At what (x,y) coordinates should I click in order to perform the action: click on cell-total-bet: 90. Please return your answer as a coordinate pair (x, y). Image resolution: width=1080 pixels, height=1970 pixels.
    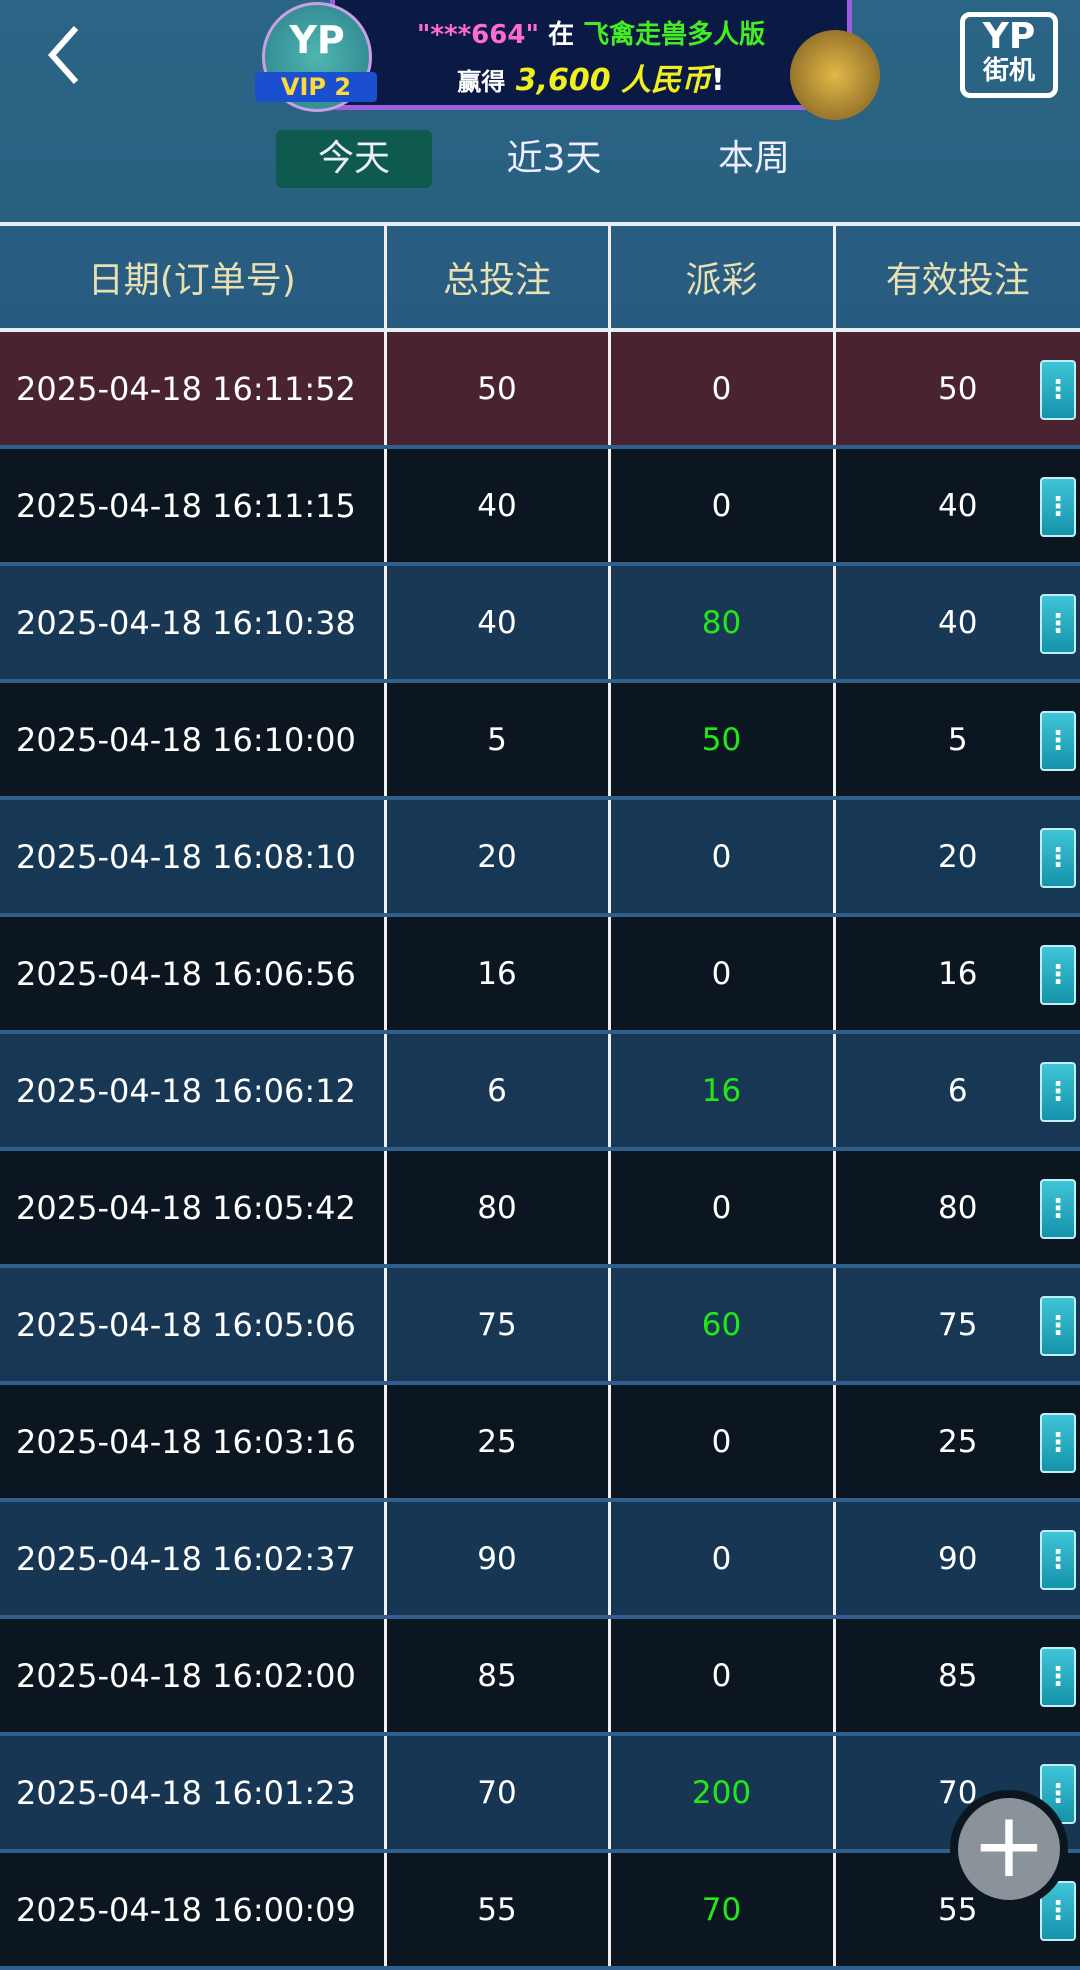
    Looking at the image, I should click on (496, 1559).